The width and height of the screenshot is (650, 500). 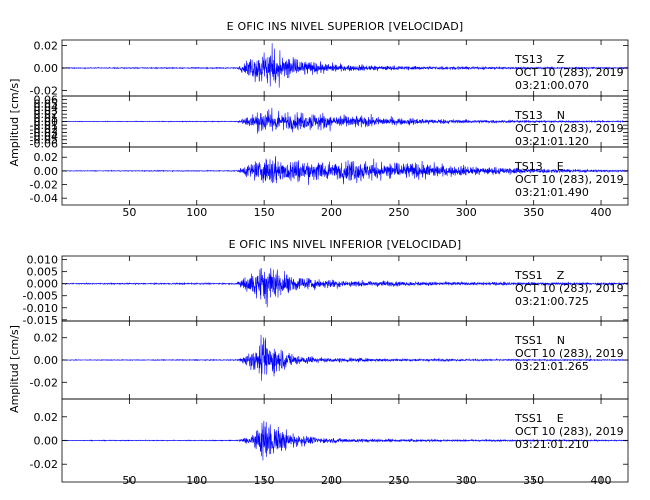 I want to click on y-tick-label: -0.015, so click(x=40, y=320).